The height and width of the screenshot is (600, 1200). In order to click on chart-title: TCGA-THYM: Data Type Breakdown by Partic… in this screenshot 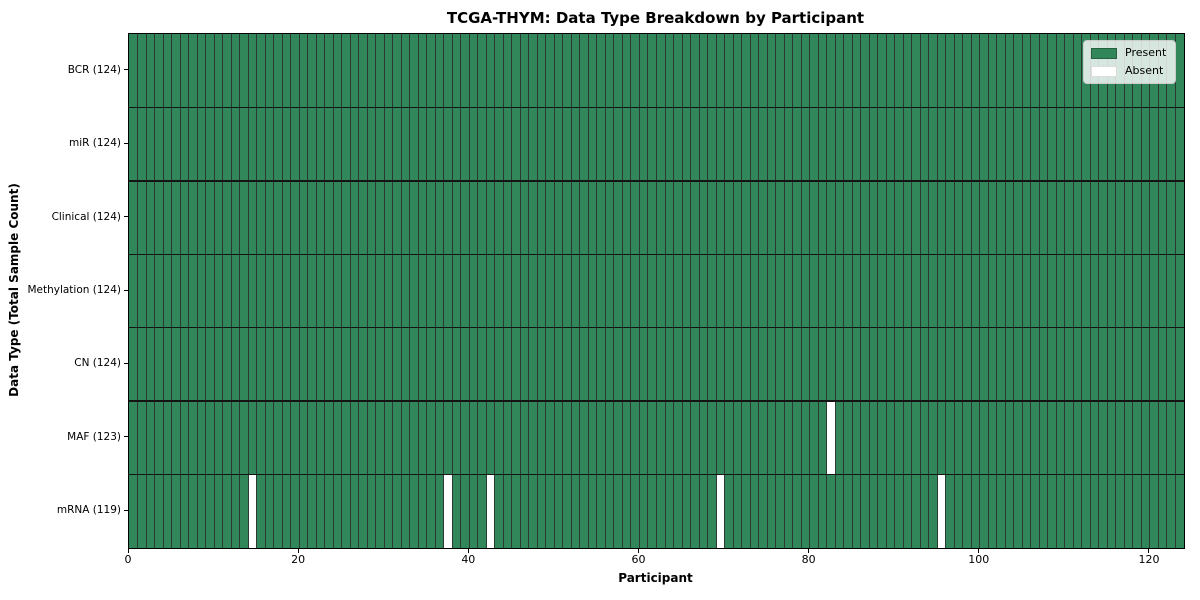, I will do `click(655, 18)`.